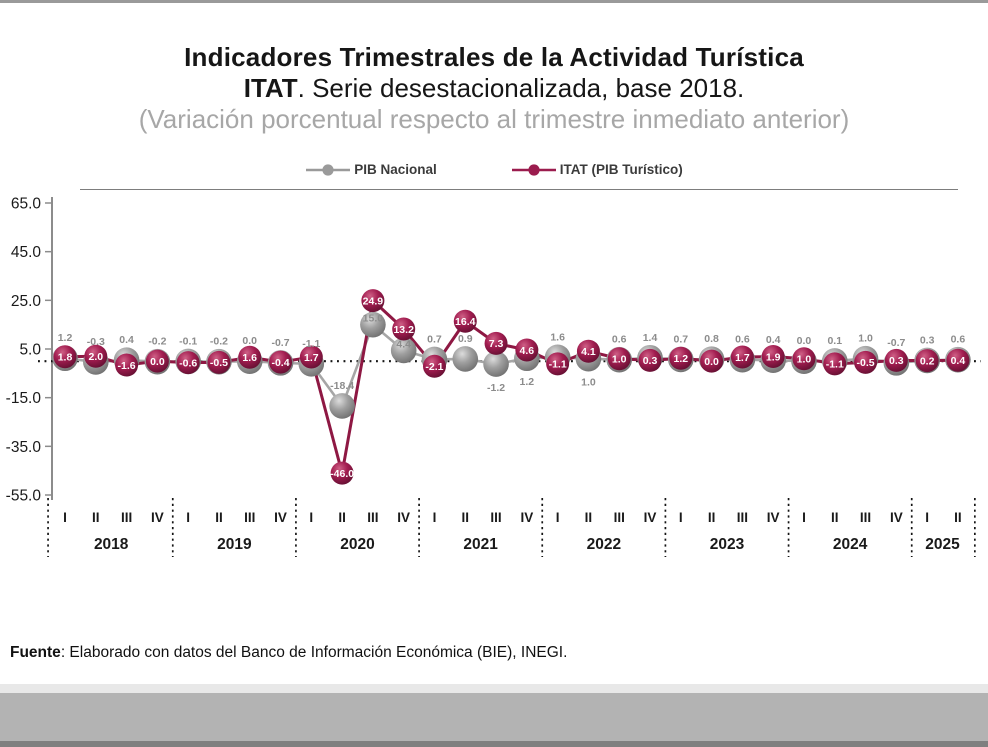  I want to click on y-tick-label: -55.0, so click(24, 495).